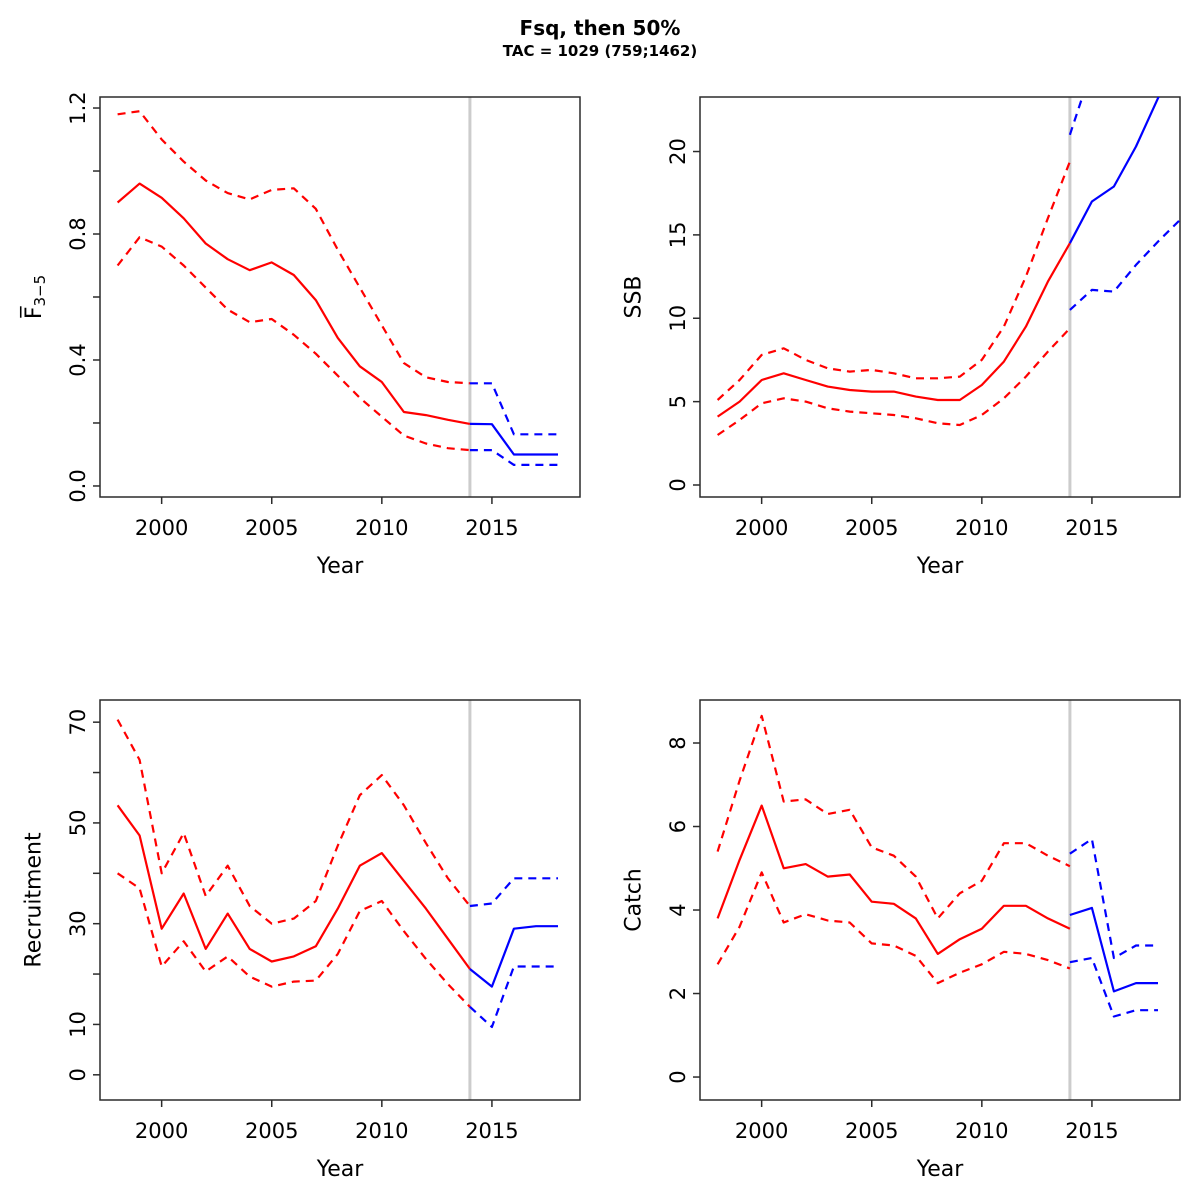 The width and height of the screenshot is (1200, 1204). I want to click on catch-y-tick-label: 0, so click(678, 1076).